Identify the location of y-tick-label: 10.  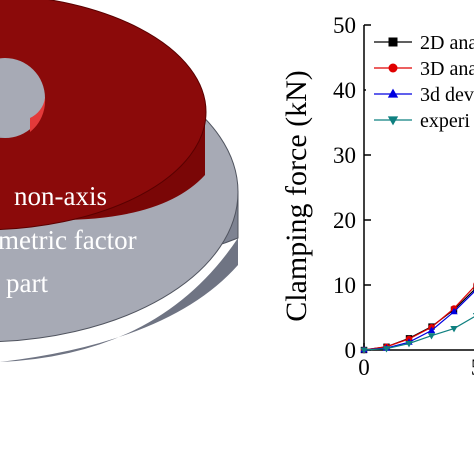
(344, 285).